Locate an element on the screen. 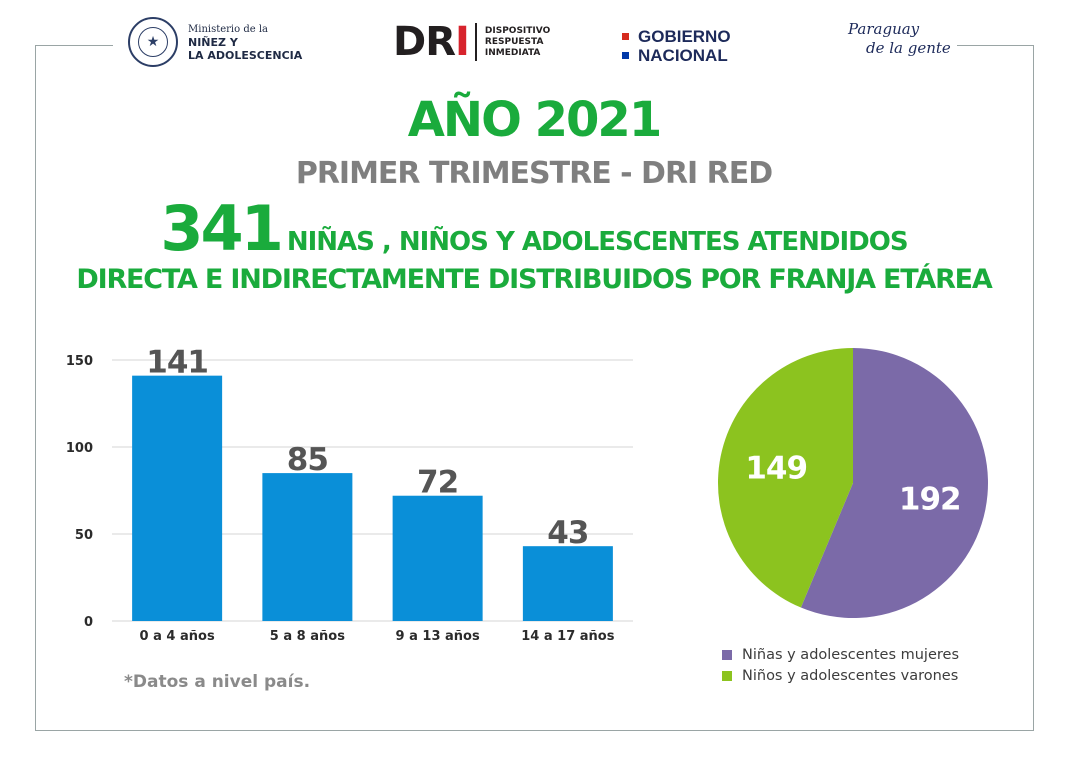  bar-data-label: 43 is located at coordinates (567, 533).